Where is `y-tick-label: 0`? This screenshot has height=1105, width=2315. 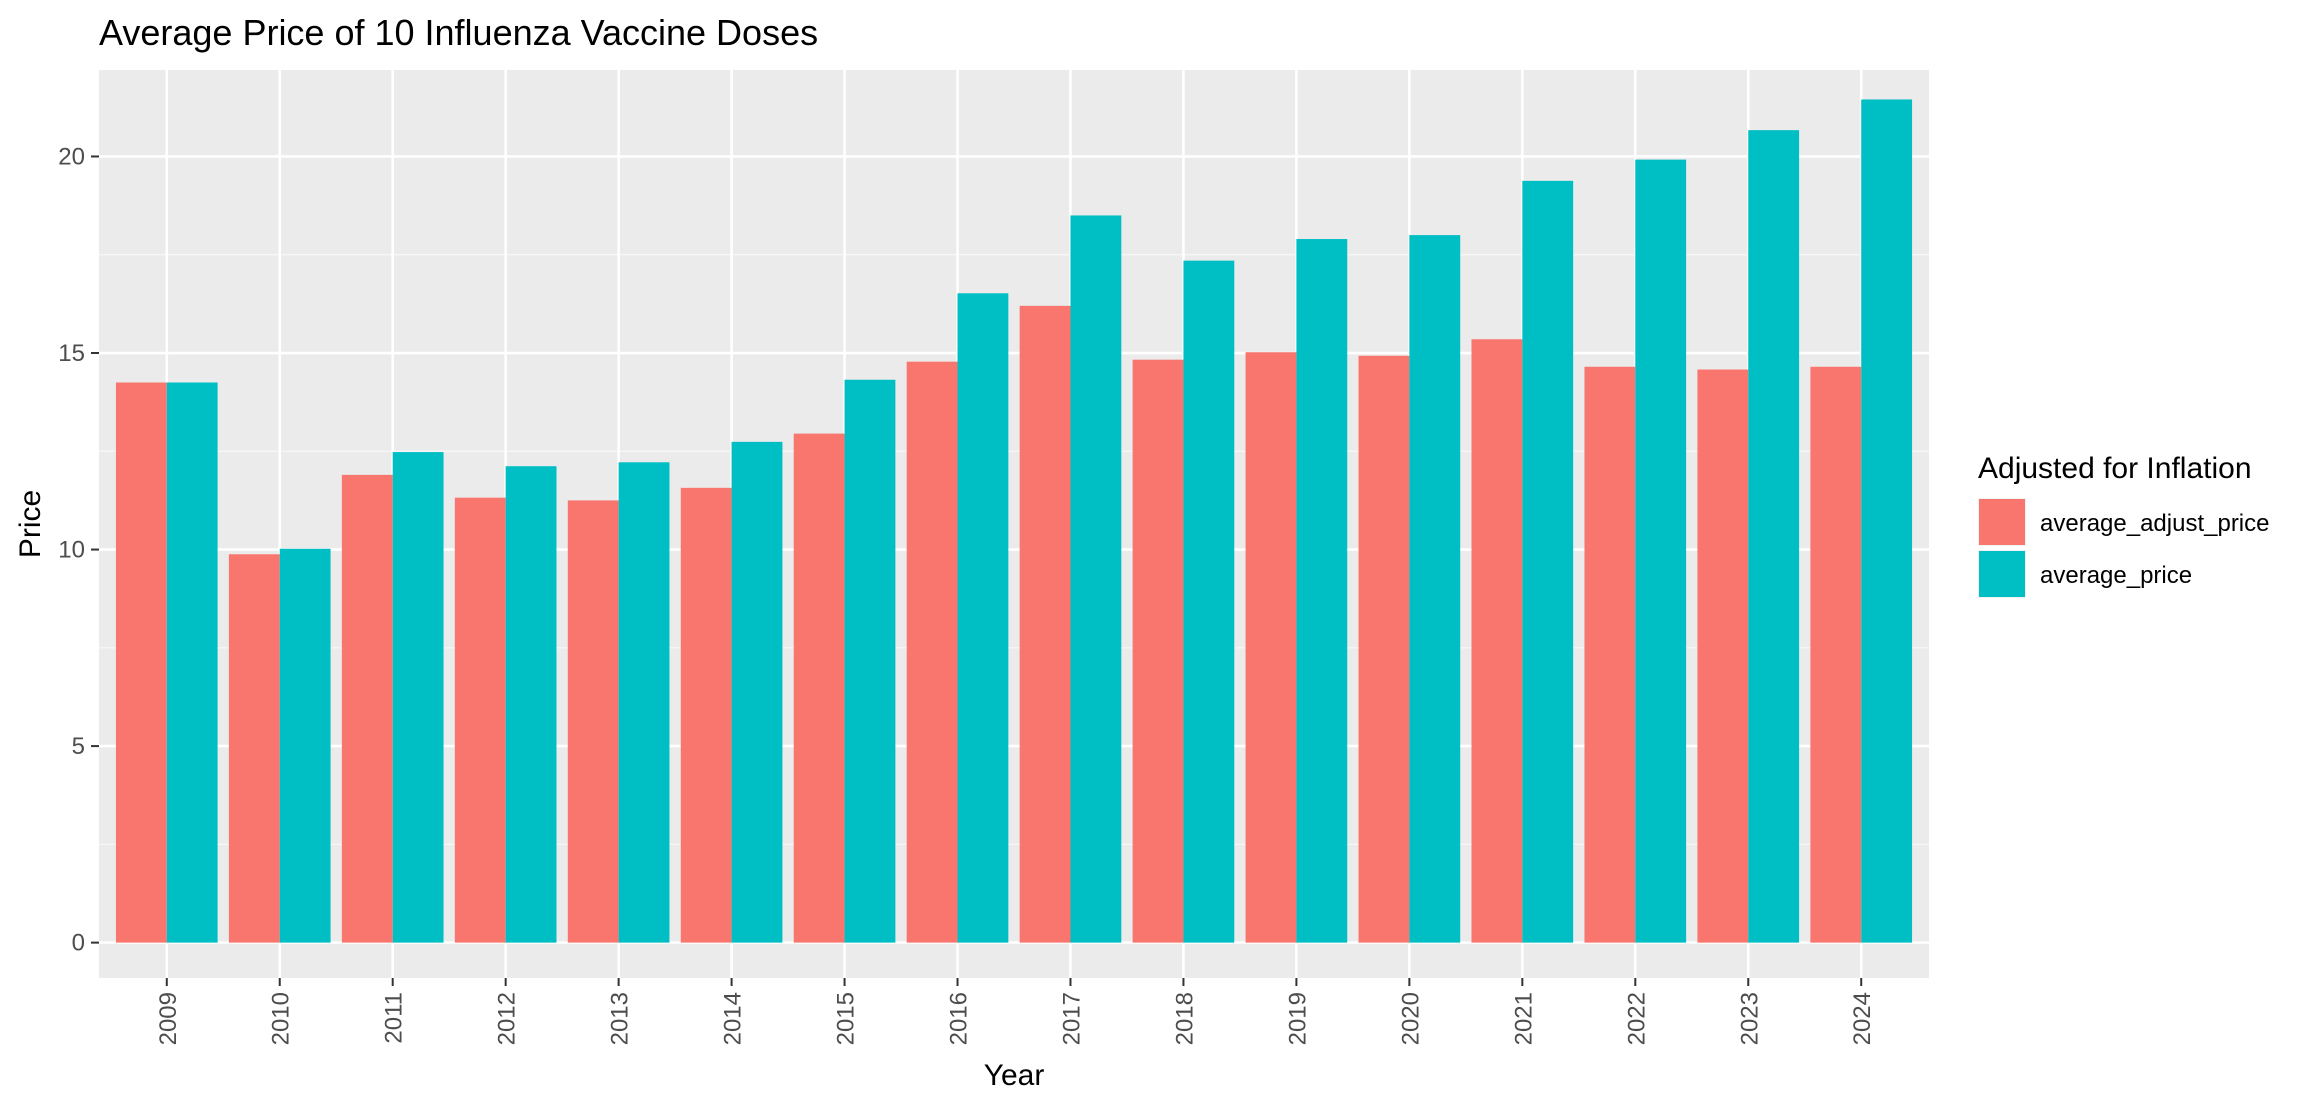
y-tick-label: 0 is located at coordinates (78, 943).